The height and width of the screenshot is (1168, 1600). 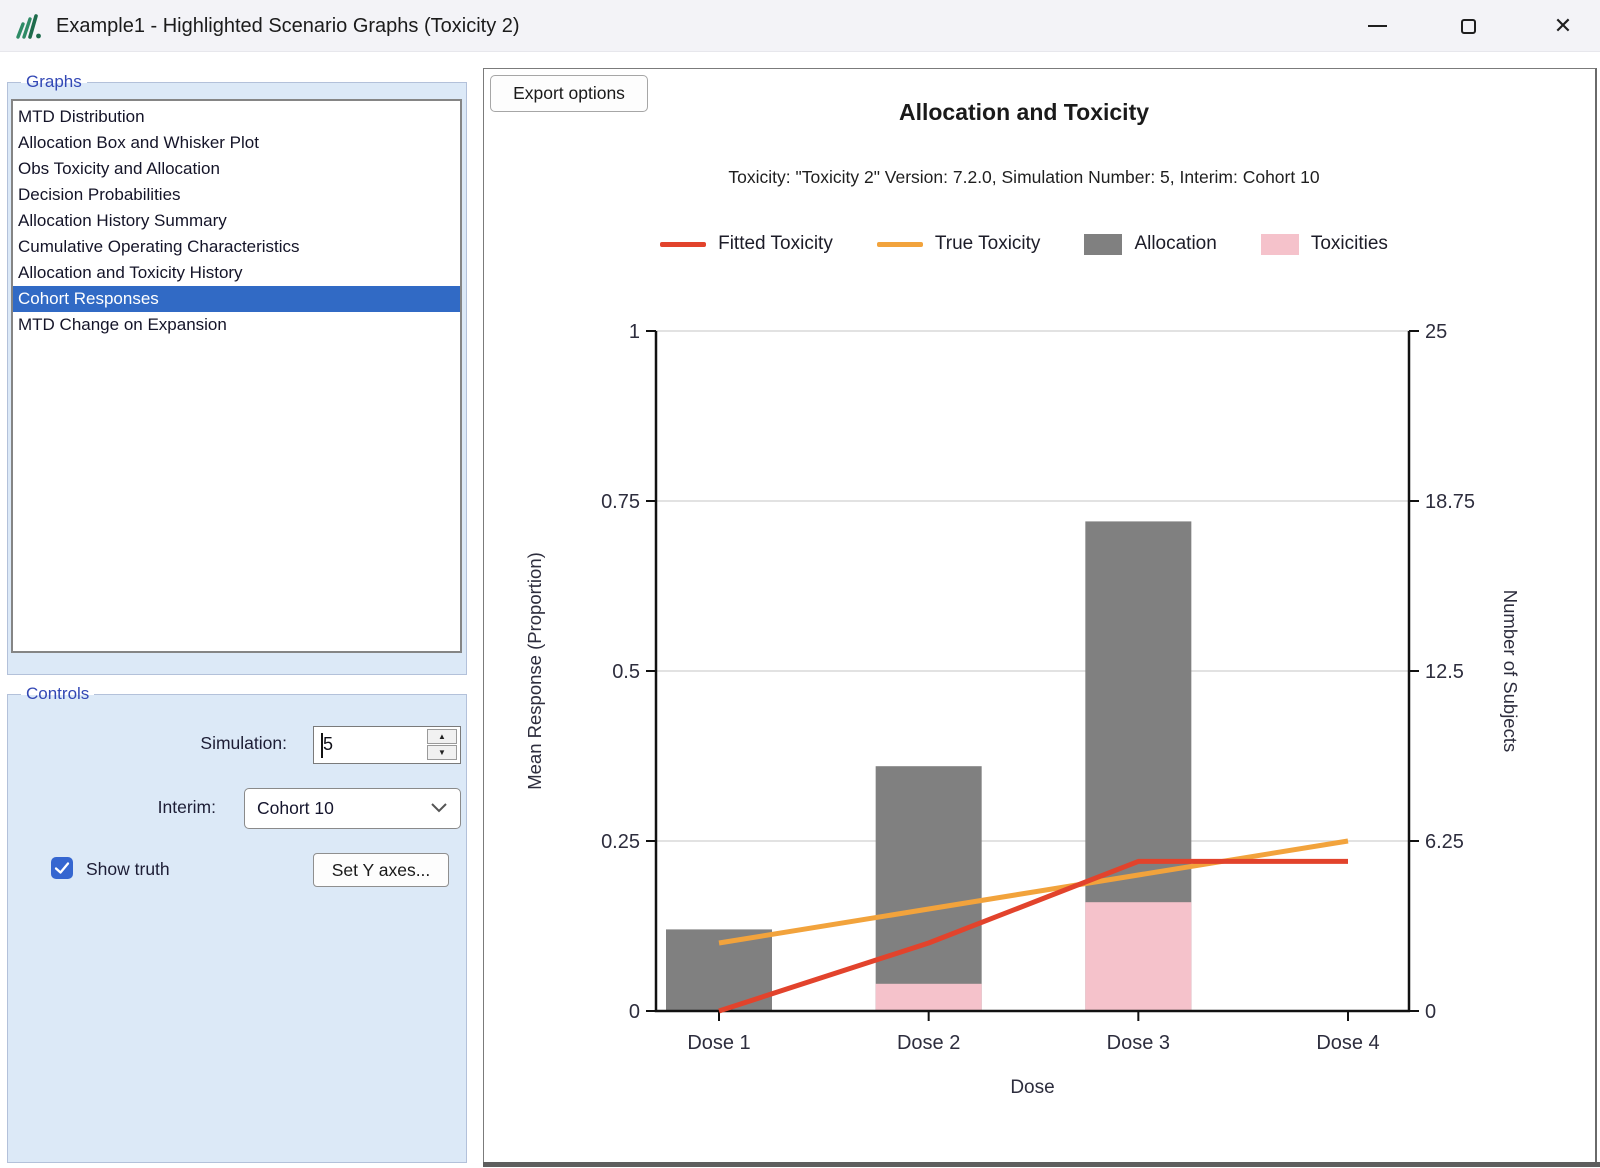 I want to click on list-item: MTD Distribution, so click(x=81, y=116).